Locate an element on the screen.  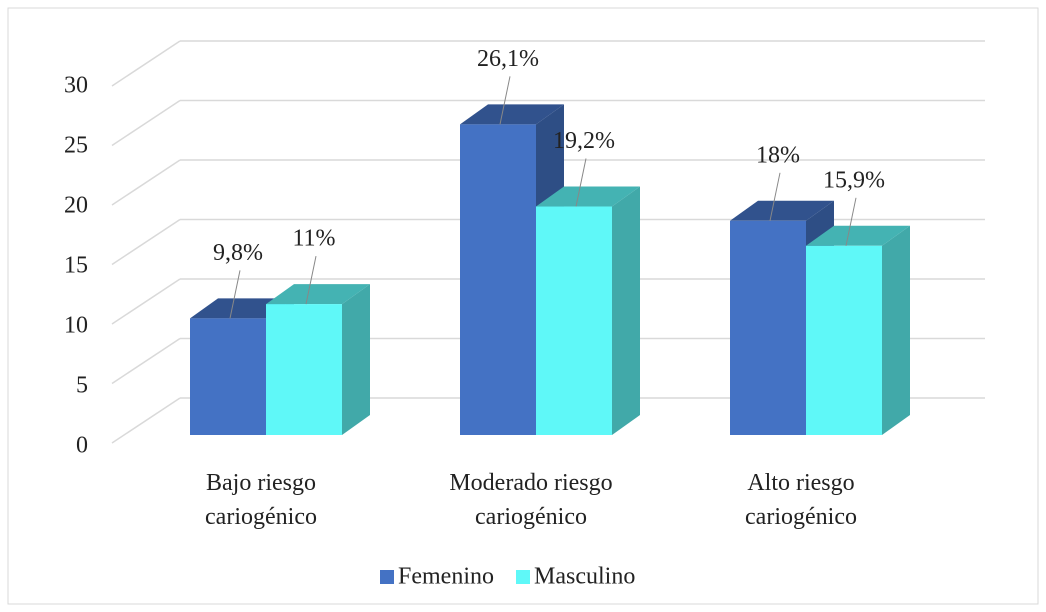
y-tick-label: 30 is located at coordinates (76, 86).